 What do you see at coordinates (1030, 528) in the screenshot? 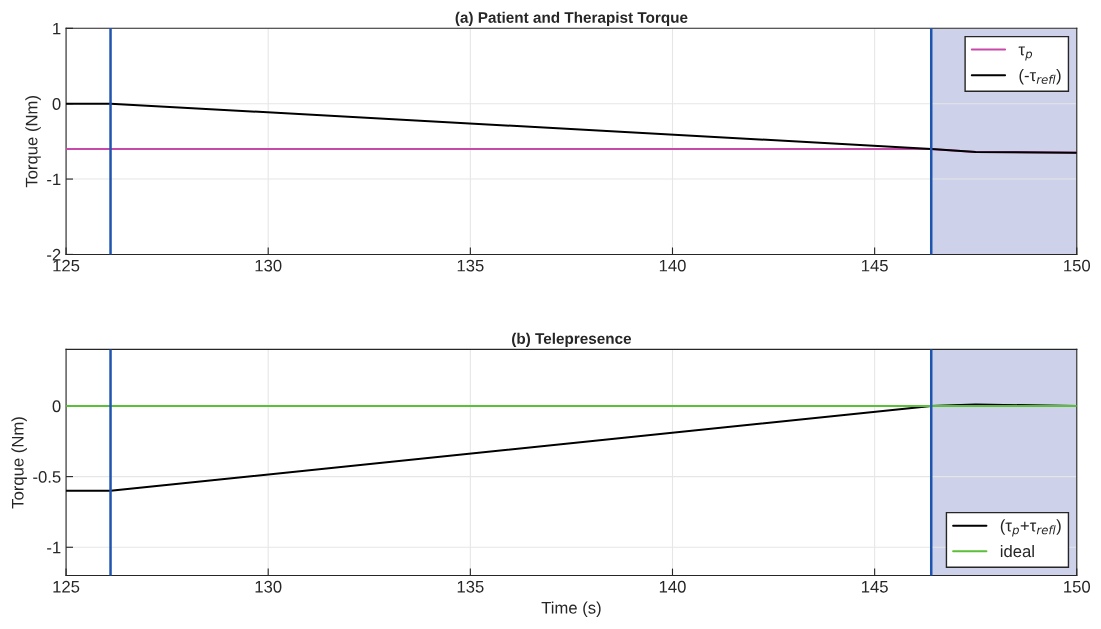
I see `legend-label: (τ$_{p}$+τ$_{refl}$)` at bounding box center [1030, 528].